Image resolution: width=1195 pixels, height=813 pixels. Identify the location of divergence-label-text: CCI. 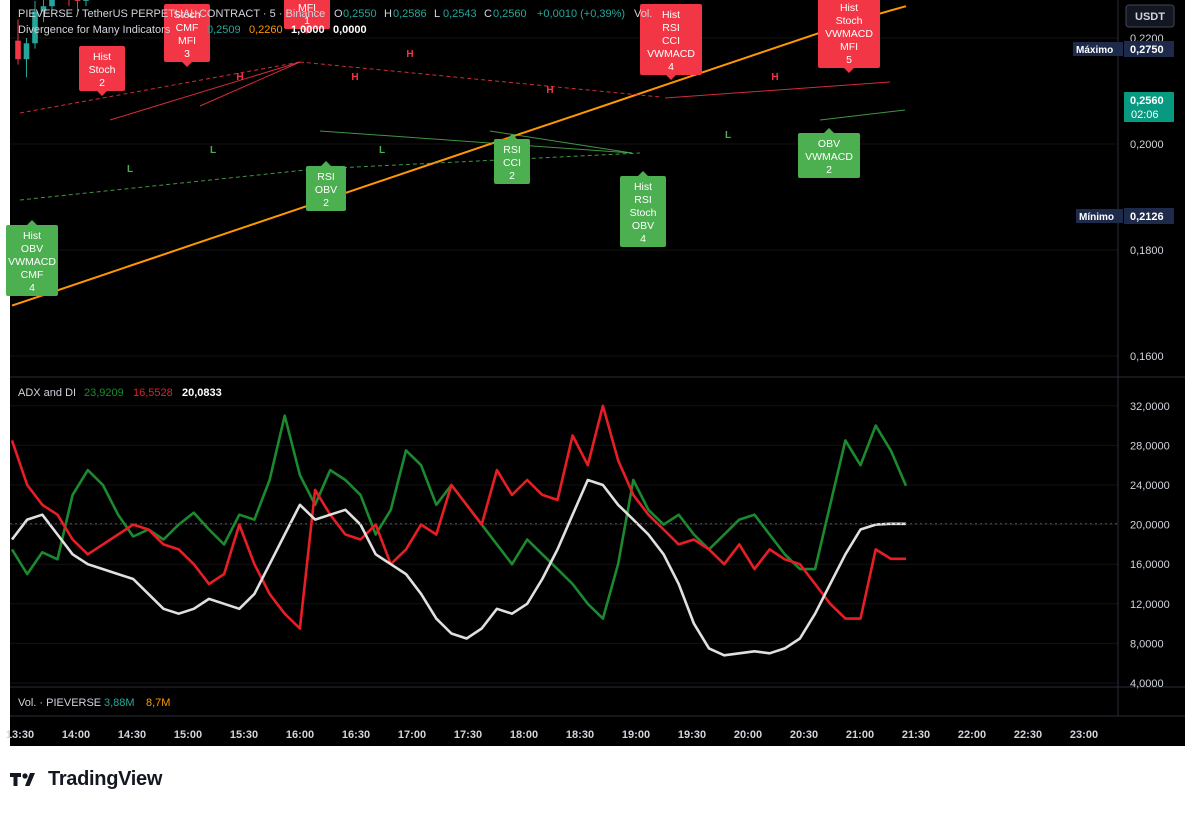
(512, 163).